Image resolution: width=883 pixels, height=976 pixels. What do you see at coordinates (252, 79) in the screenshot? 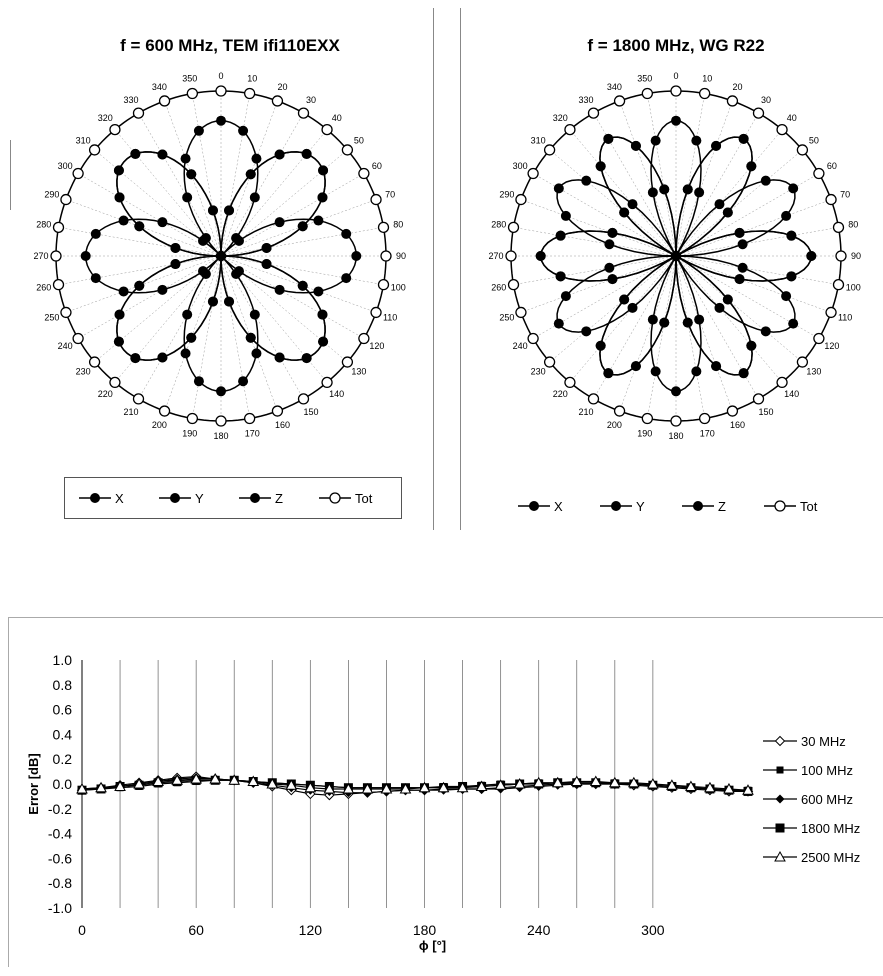
I see `polar1-angle-label: 10` at bounding box center [252, 79].